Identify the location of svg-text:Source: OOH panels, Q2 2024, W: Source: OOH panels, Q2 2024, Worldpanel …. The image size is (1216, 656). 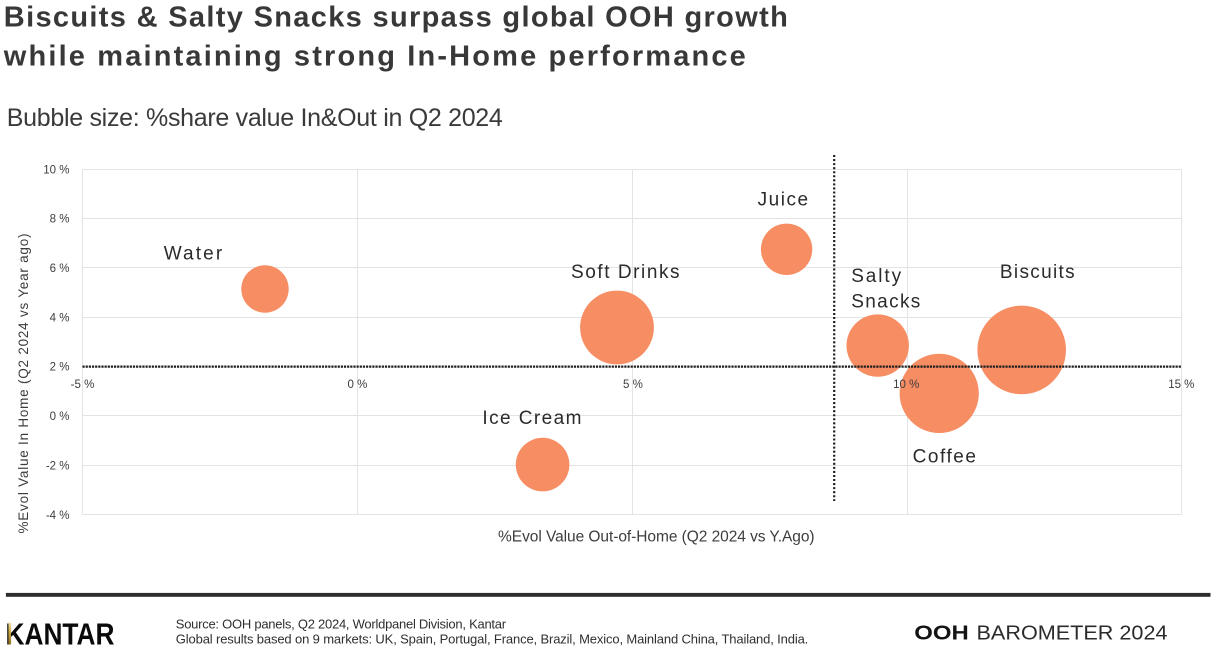
(341, 624).